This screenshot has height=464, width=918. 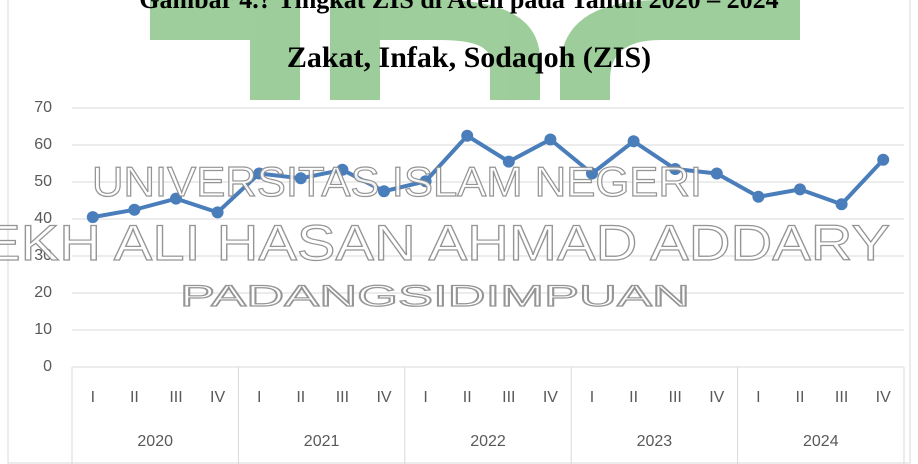 What do you see at coordinates (435, 296) in the screenshot?
I see `watermark-text: PADANGSIDIMPUAN` at bounding box center [435, 296].